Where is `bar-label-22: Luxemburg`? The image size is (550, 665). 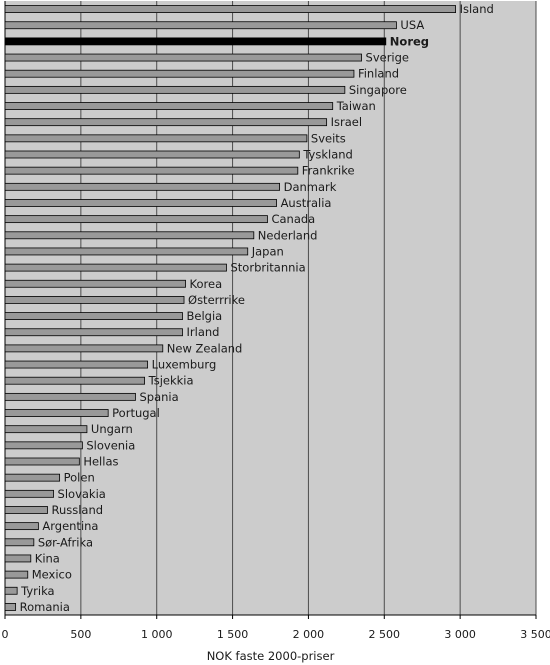
bar-label-22: Luxemburg is located at coordinates (184, 365).